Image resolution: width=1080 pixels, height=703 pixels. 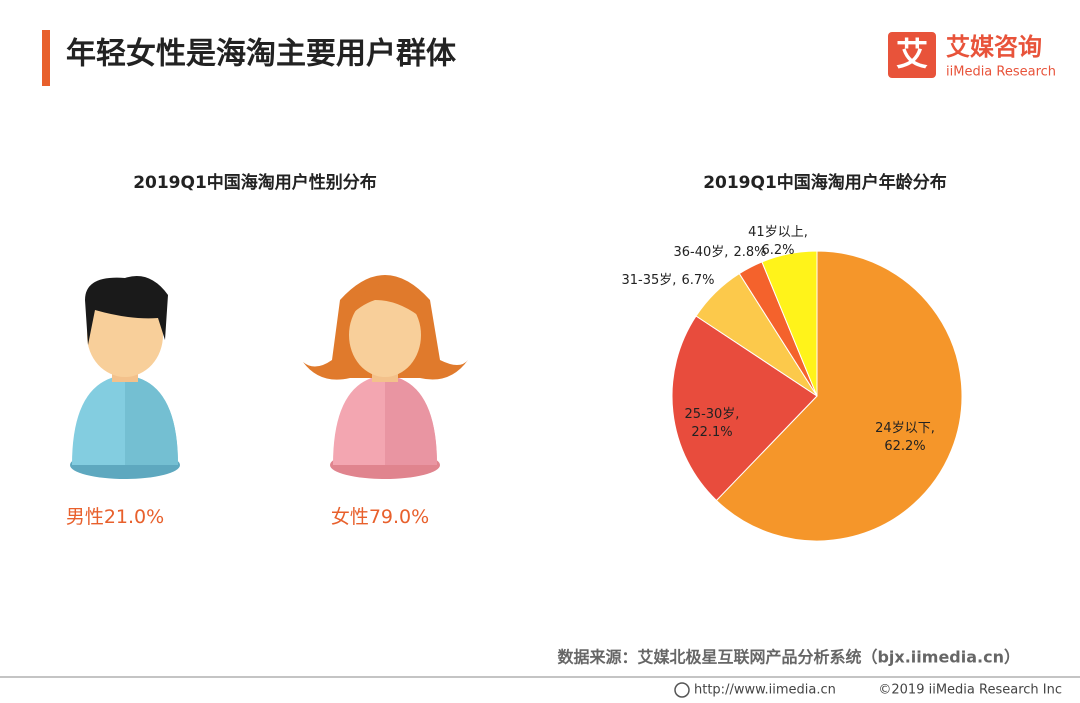 I want to click on logo-box, so click(x=912, y=55).